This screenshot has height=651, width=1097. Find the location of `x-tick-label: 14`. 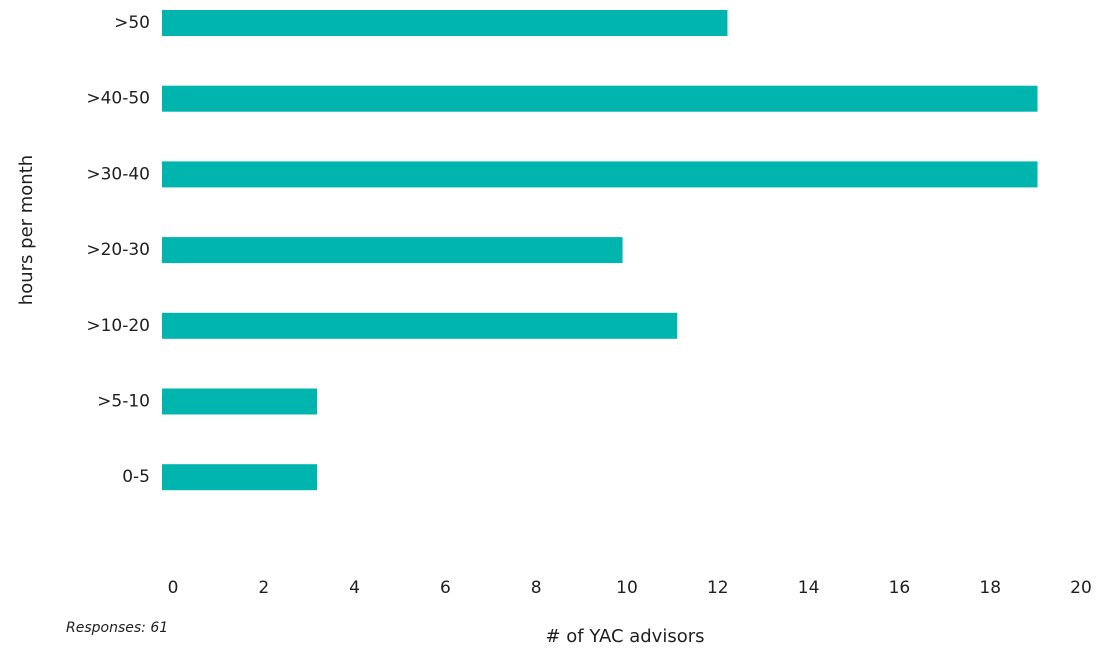

x-tick-label: 14 is located at coordinates (809, 588).